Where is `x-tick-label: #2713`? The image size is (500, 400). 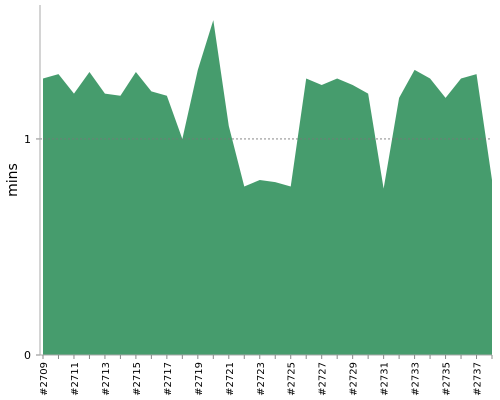
x-tick-label: #2713 is located at coordinates (106, 379).